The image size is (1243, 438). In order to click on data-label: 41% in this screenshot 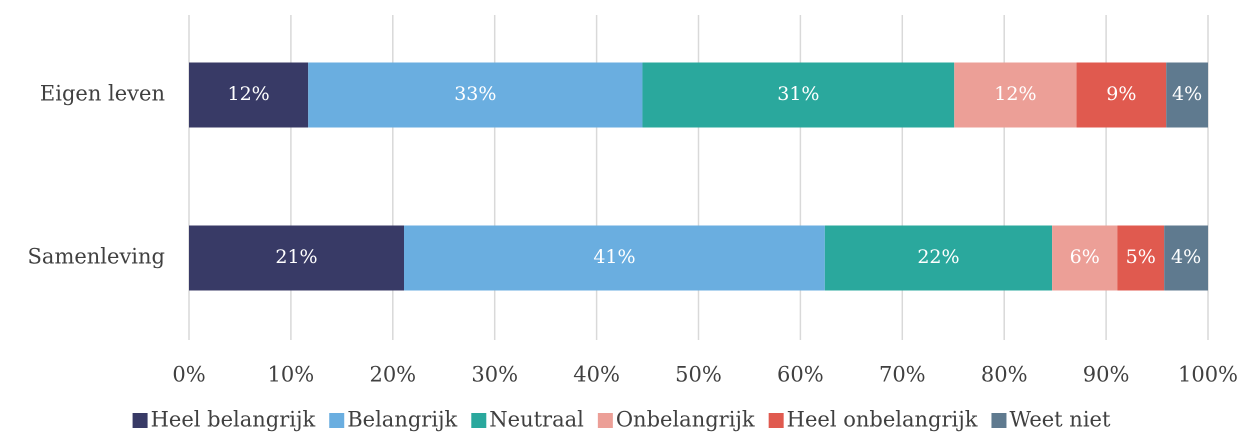, I will do `click(614, 257)`.